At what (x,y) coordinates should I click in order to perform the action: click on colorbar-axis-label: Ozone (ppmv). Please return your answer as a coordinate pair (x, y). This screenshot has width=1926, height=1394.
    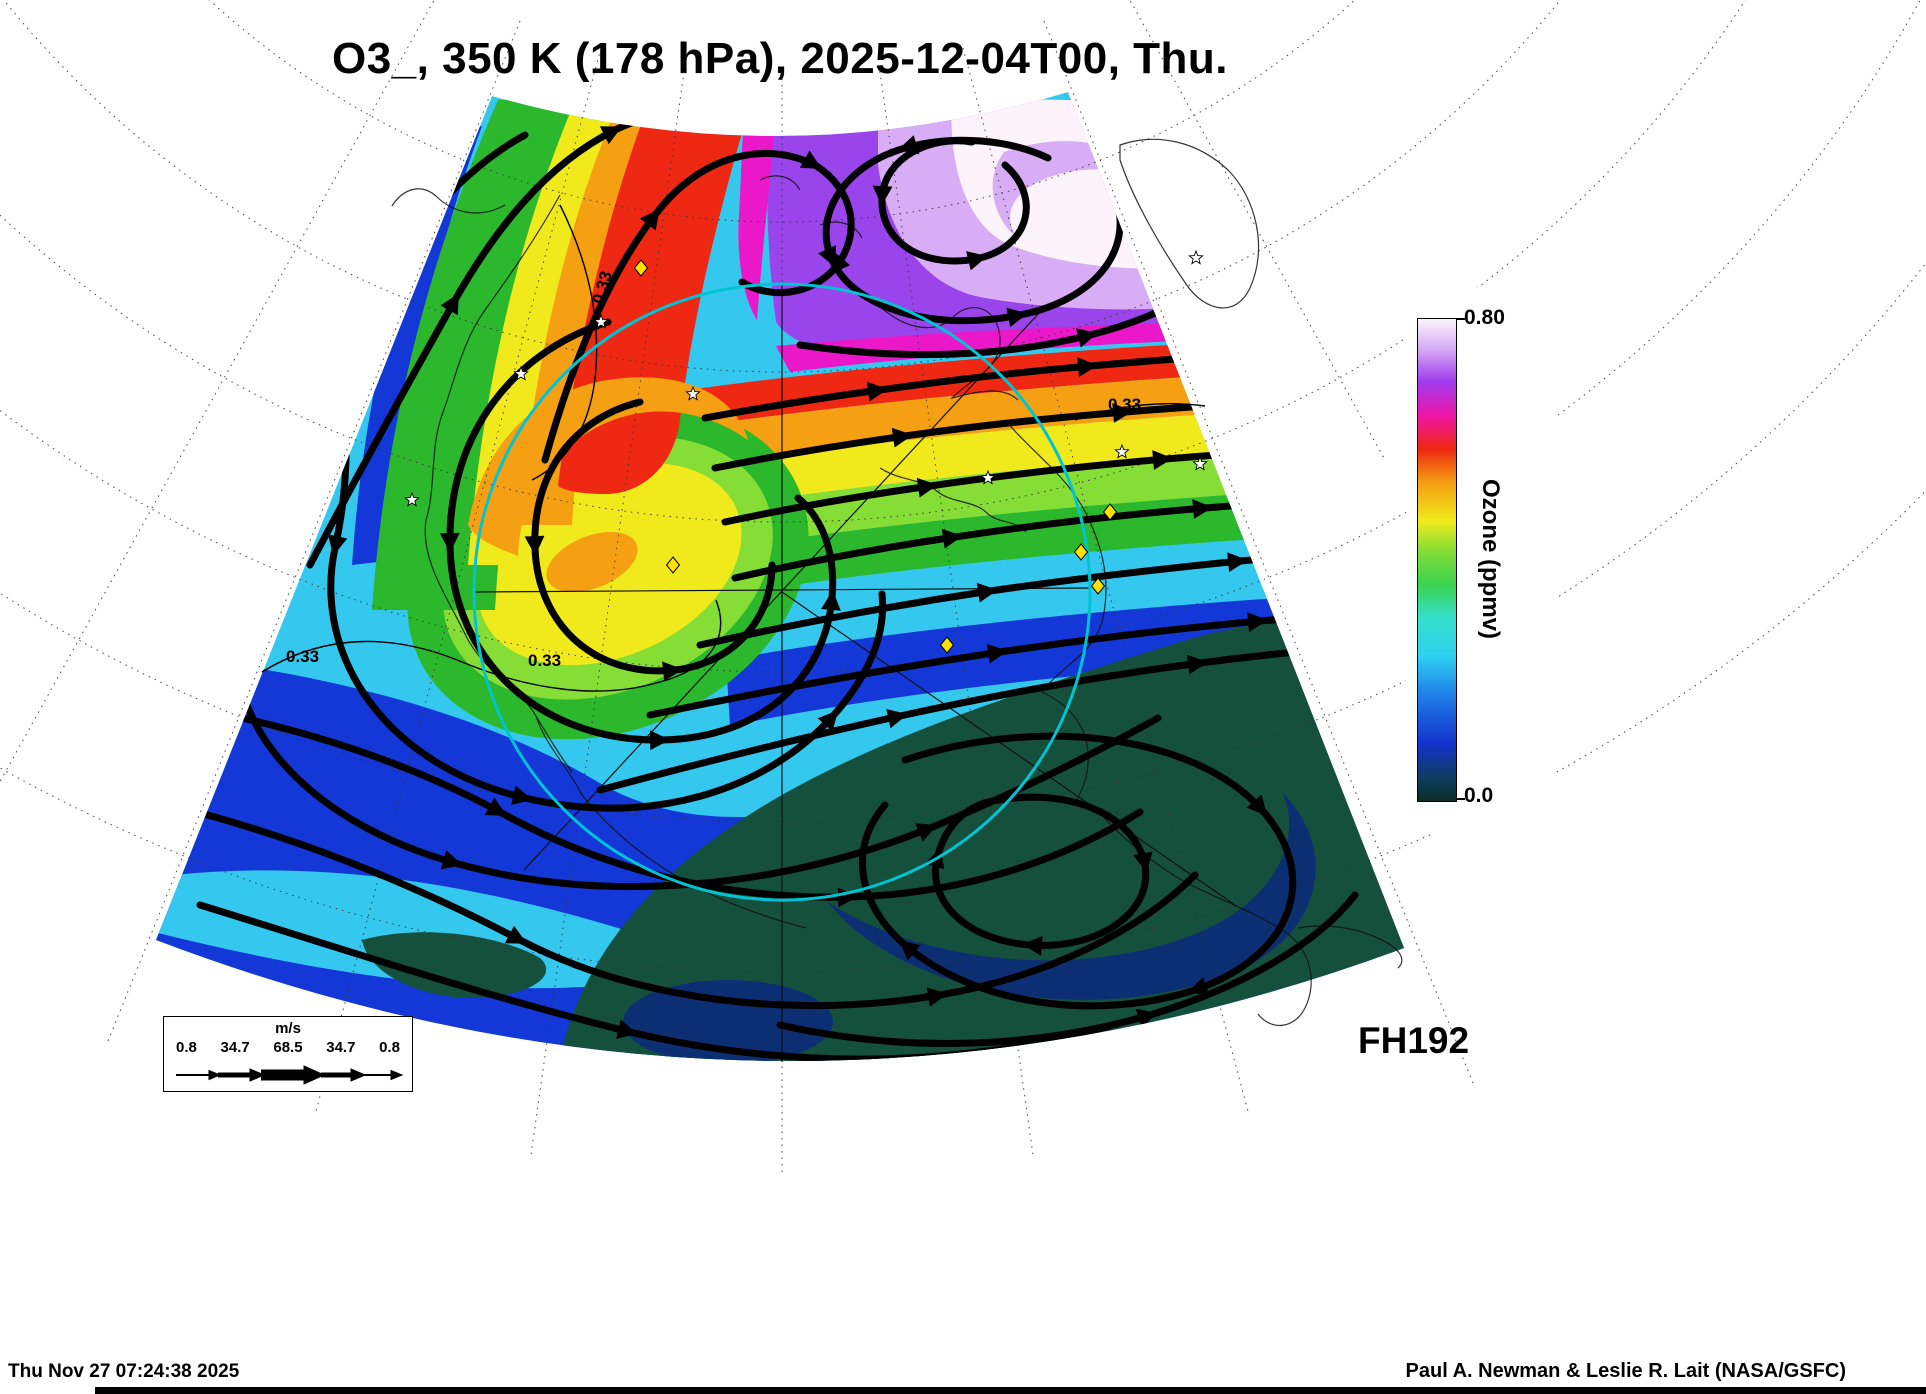
    Looking at the image, I should click on (1490, 559).